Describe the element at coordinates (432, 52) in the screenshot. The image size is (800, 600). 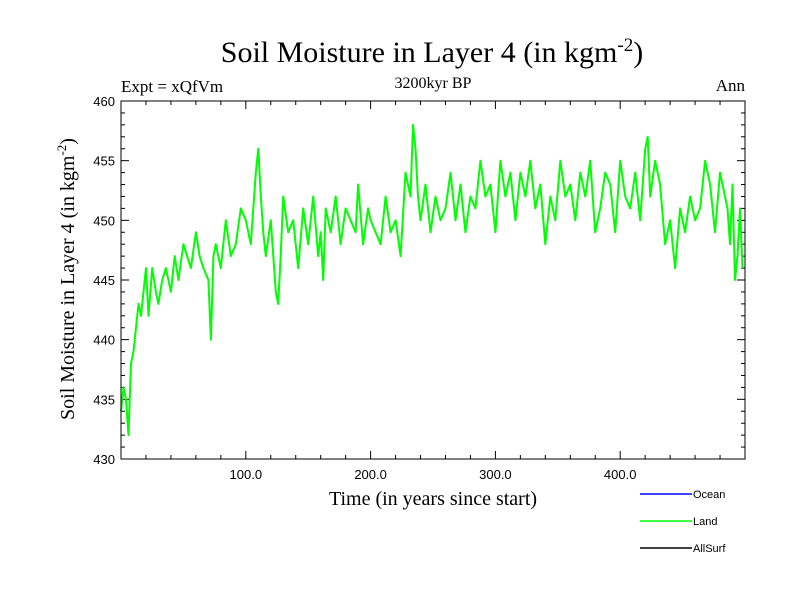
I see `chart-title: Soil Moisture in Layer 4 (in kgm-2)` at that location.